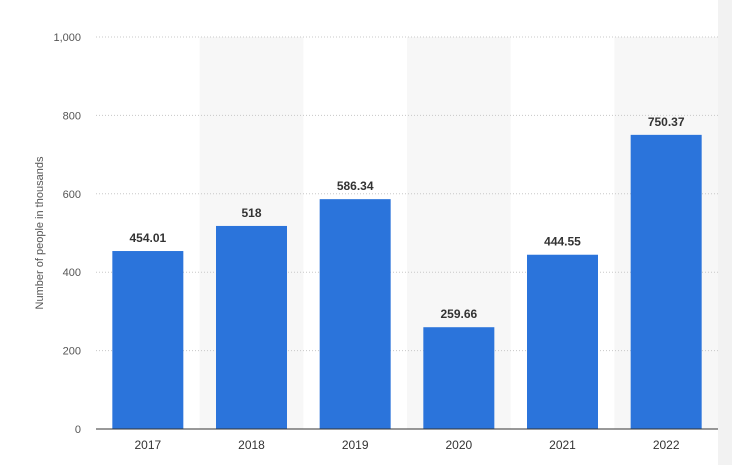 This screenshot has height=465, width=732. What do you see at coordinates (666, 122) in the screenshot?
I see `data-label-2022: 750.37` at bounding box center [666, 122].